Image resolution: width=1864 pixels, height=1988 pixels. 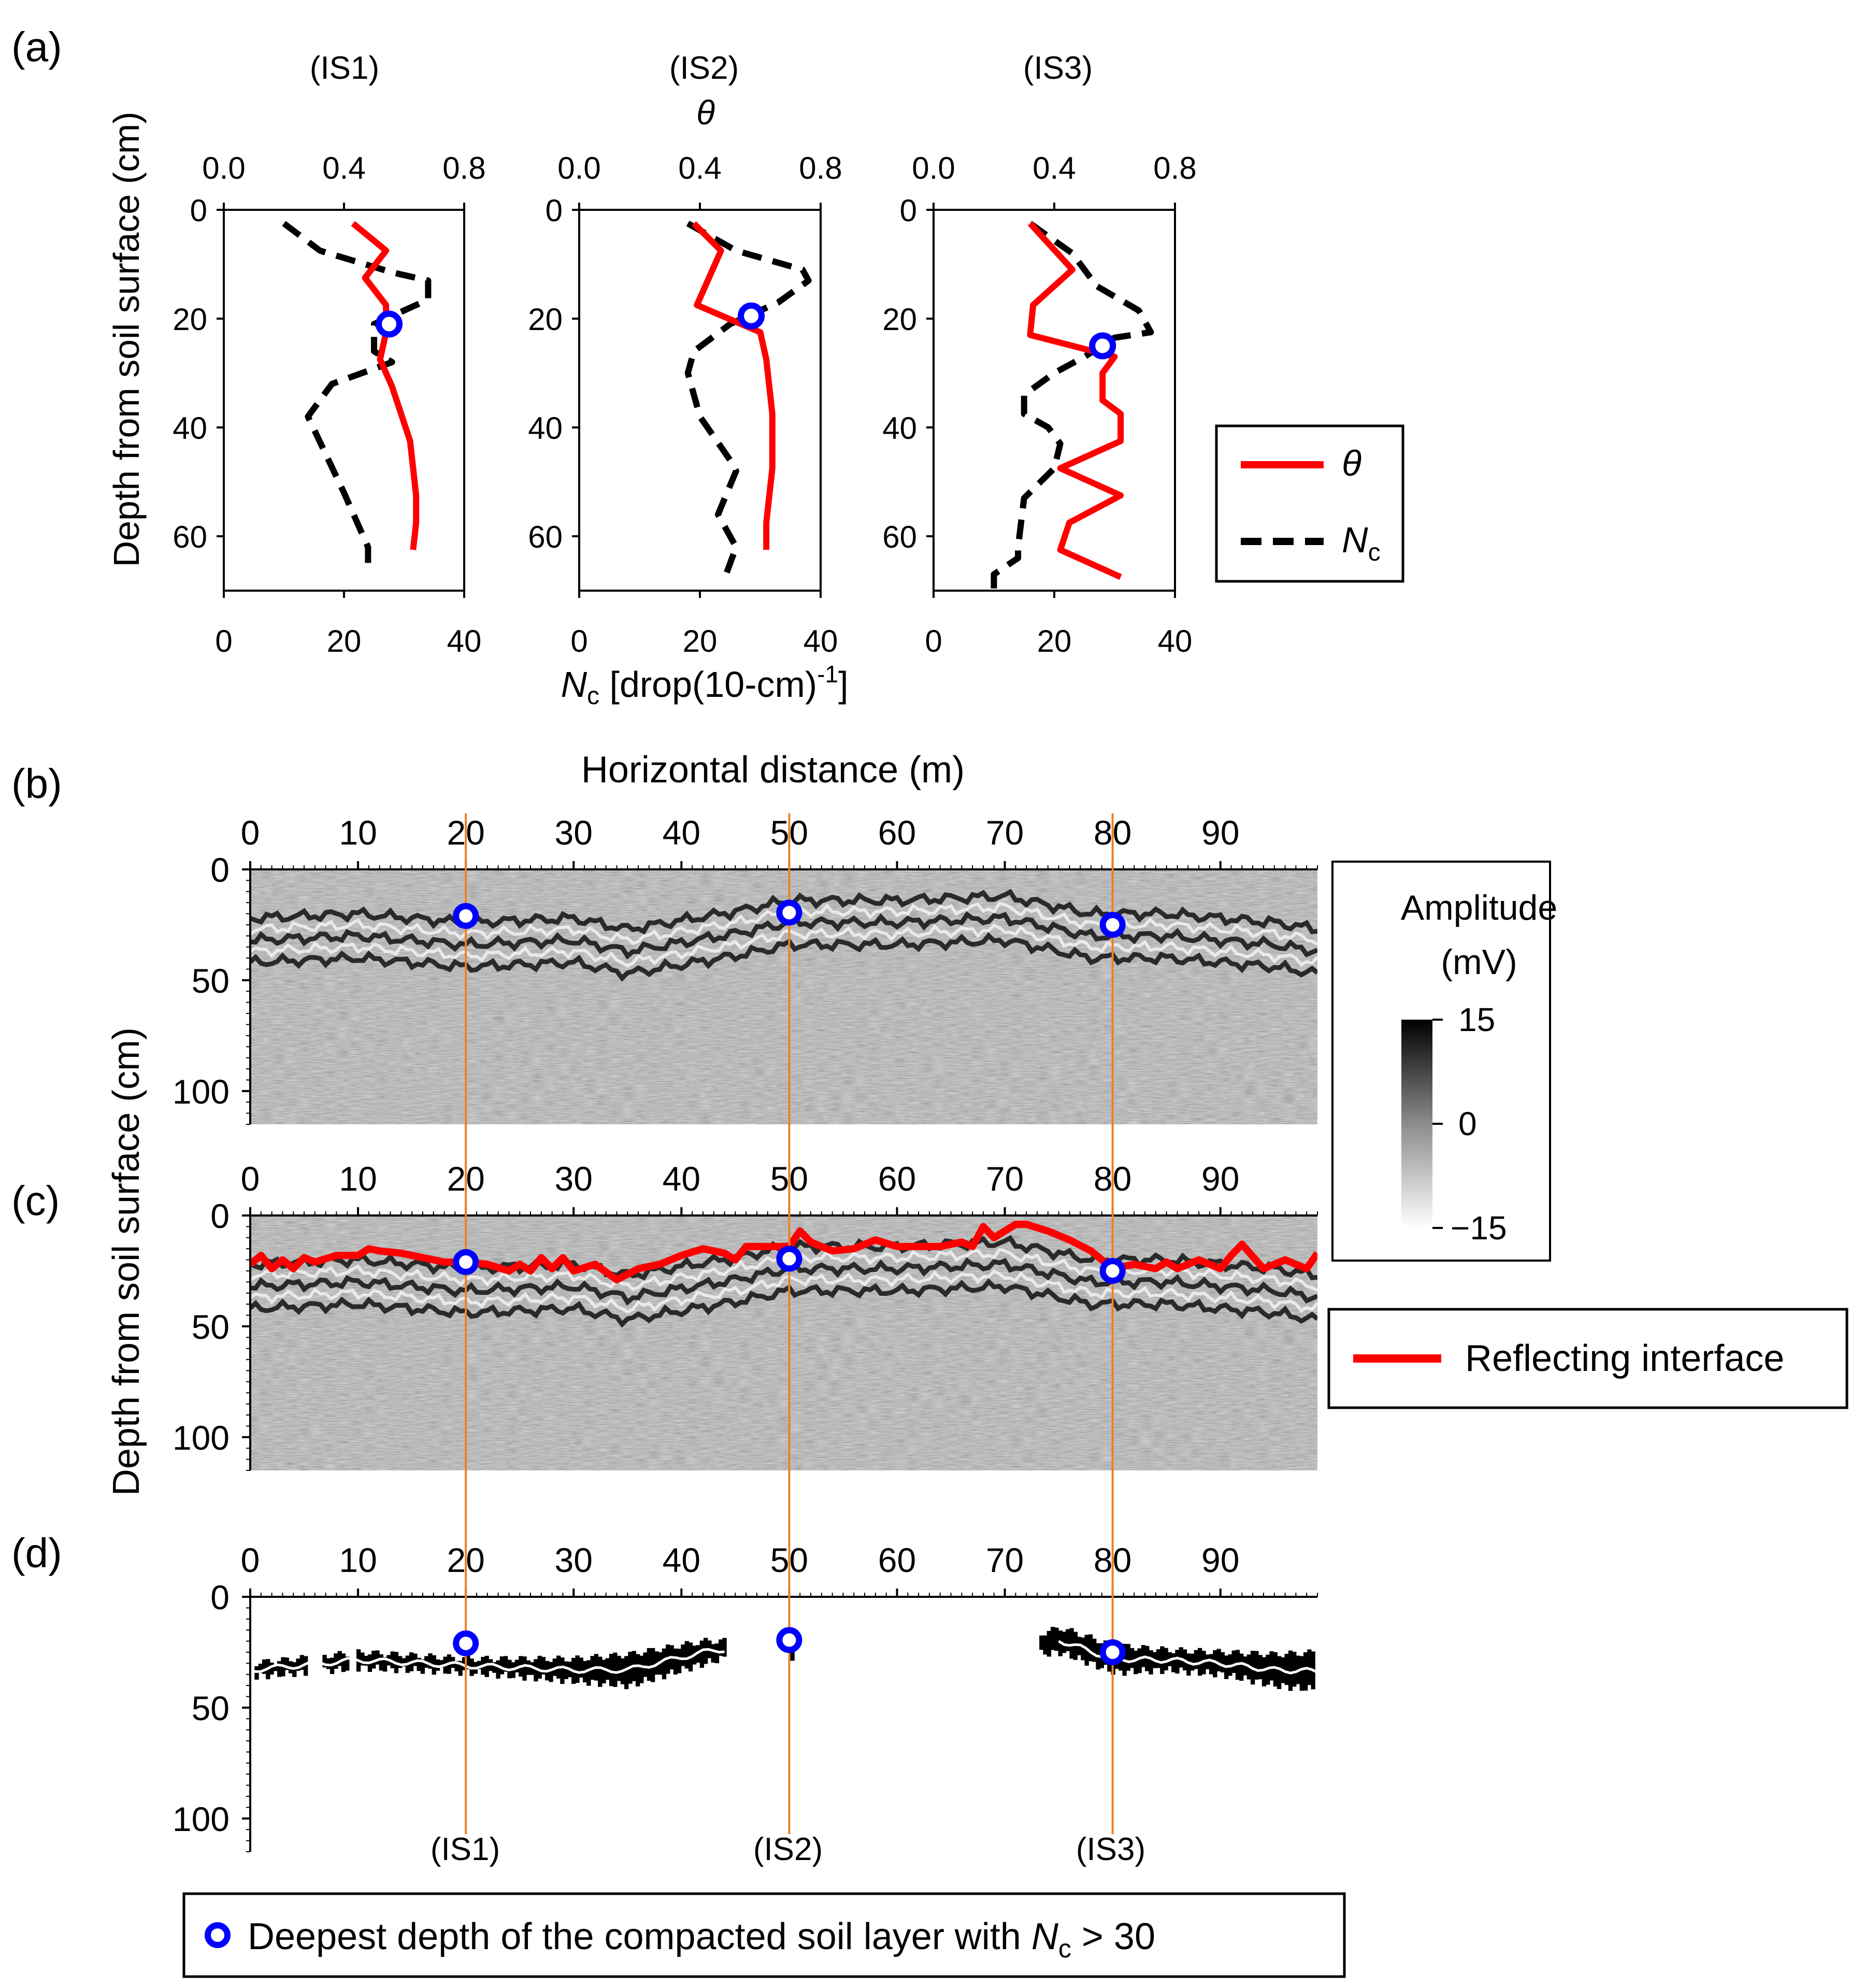 What do you see at coordinates (386, 385) in the screenshot?
I see `theta-curve` at bounding box center [386, 385].